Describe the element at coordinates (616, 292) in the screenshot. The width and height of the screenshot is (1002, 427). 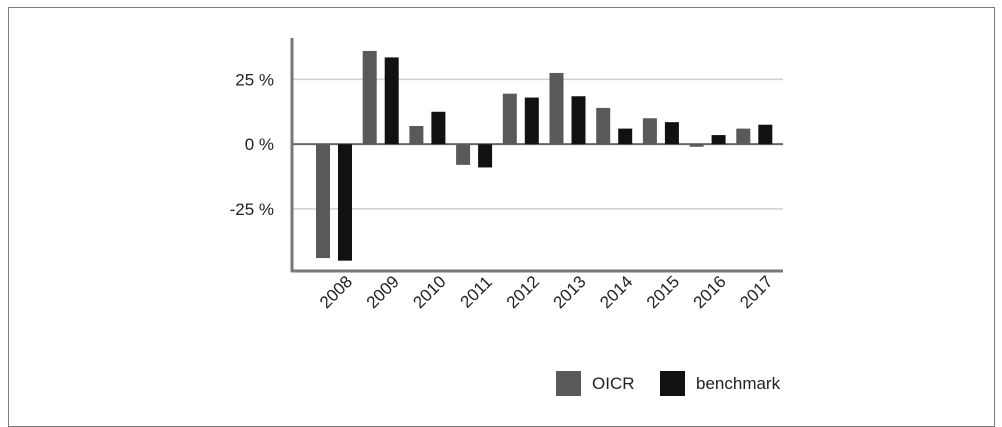
I see `x-tick-label: 2014` at that location.